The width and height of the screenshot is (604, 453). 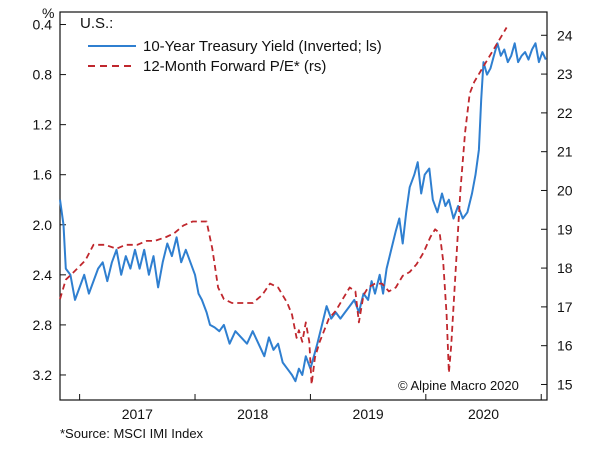 I want to click on left-tick-label-7: 3.2, so click(x=43, y=375).